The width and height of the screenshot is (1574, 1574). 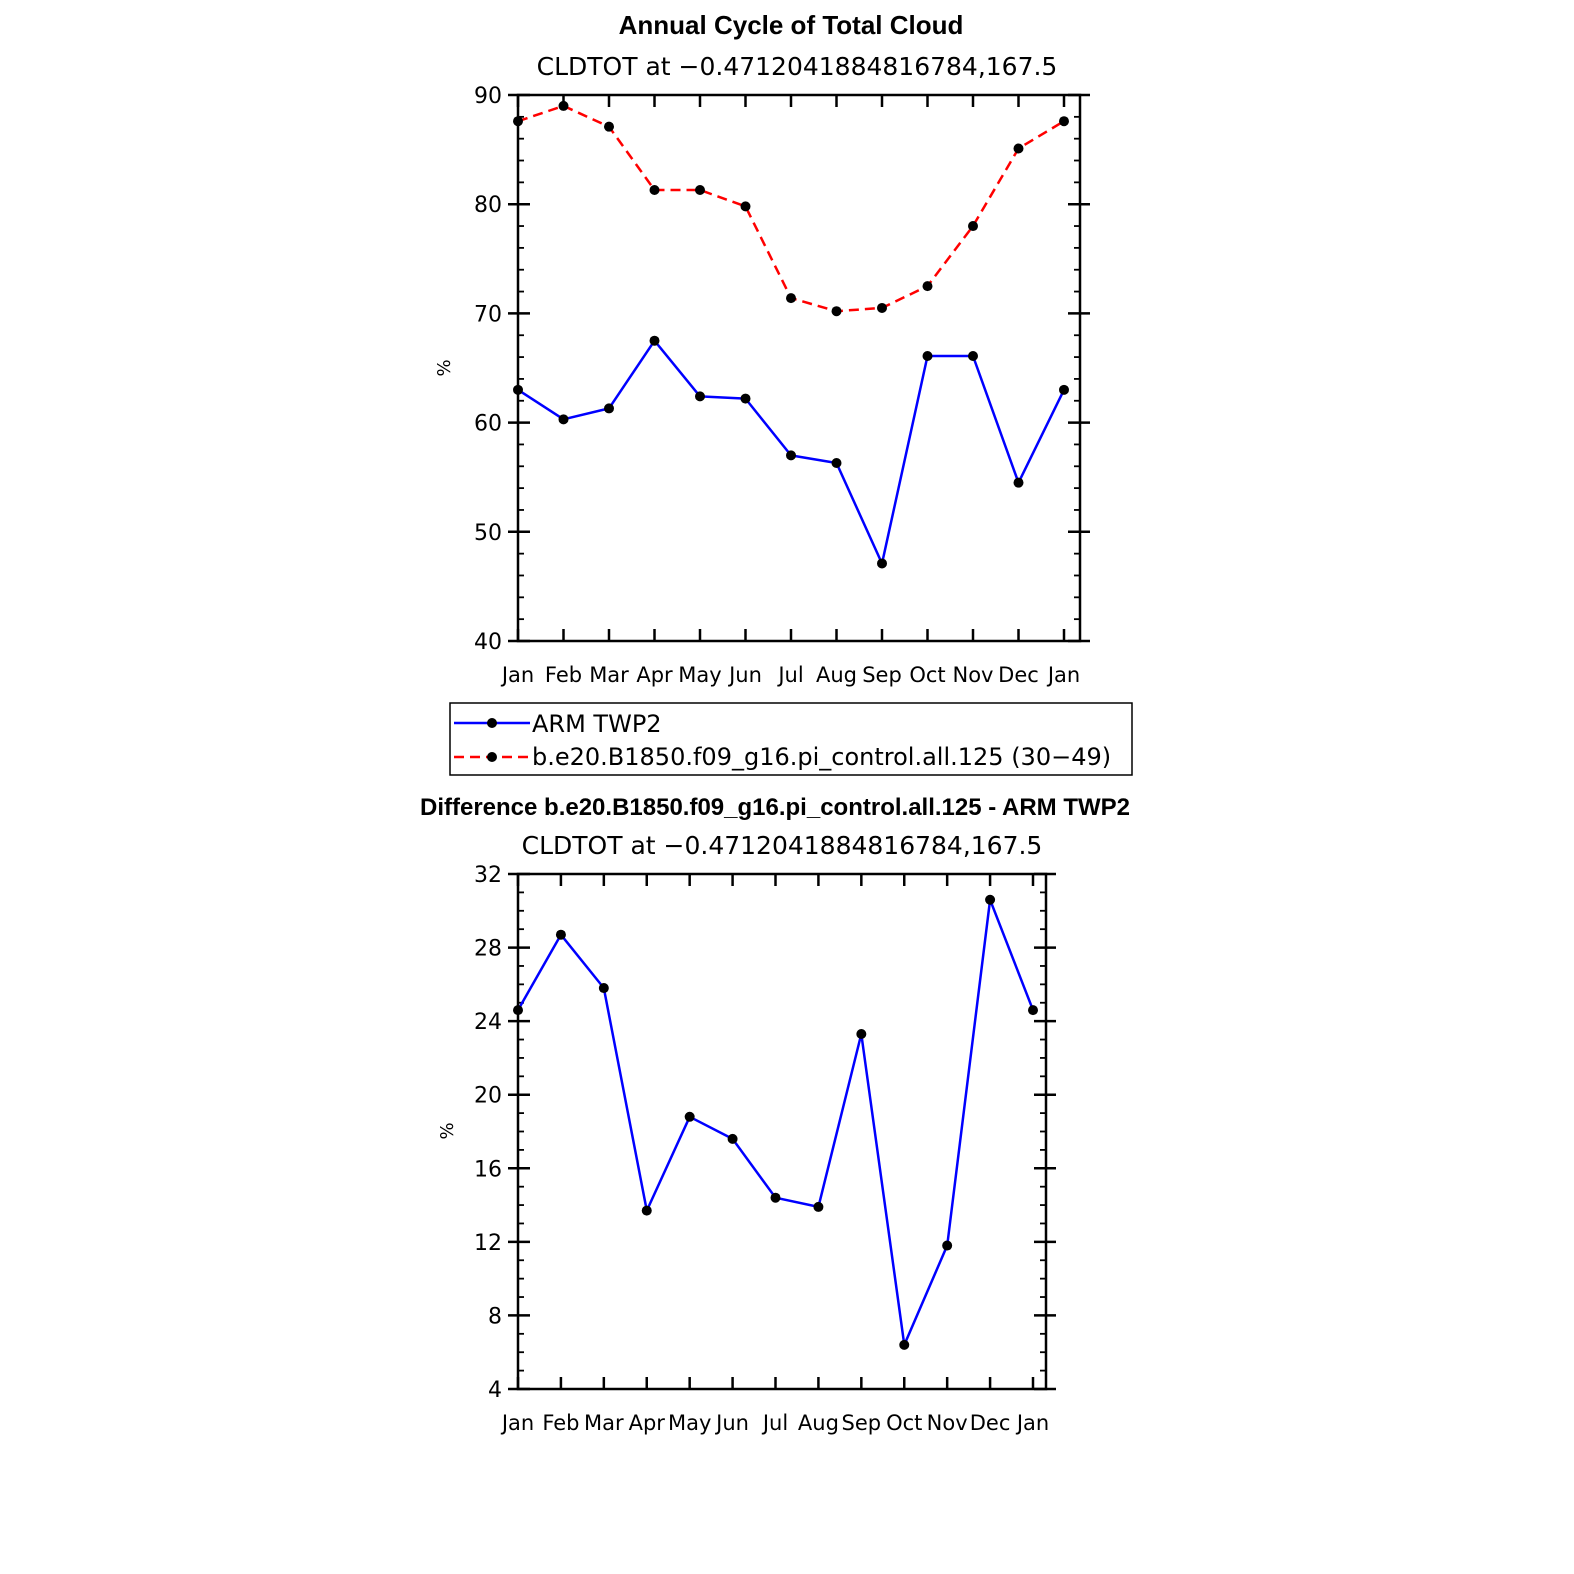 What do you see at coordinates (488, 424) in the screenshot?
I see `y-tick-label: 60` at bounding box center [488, 424].